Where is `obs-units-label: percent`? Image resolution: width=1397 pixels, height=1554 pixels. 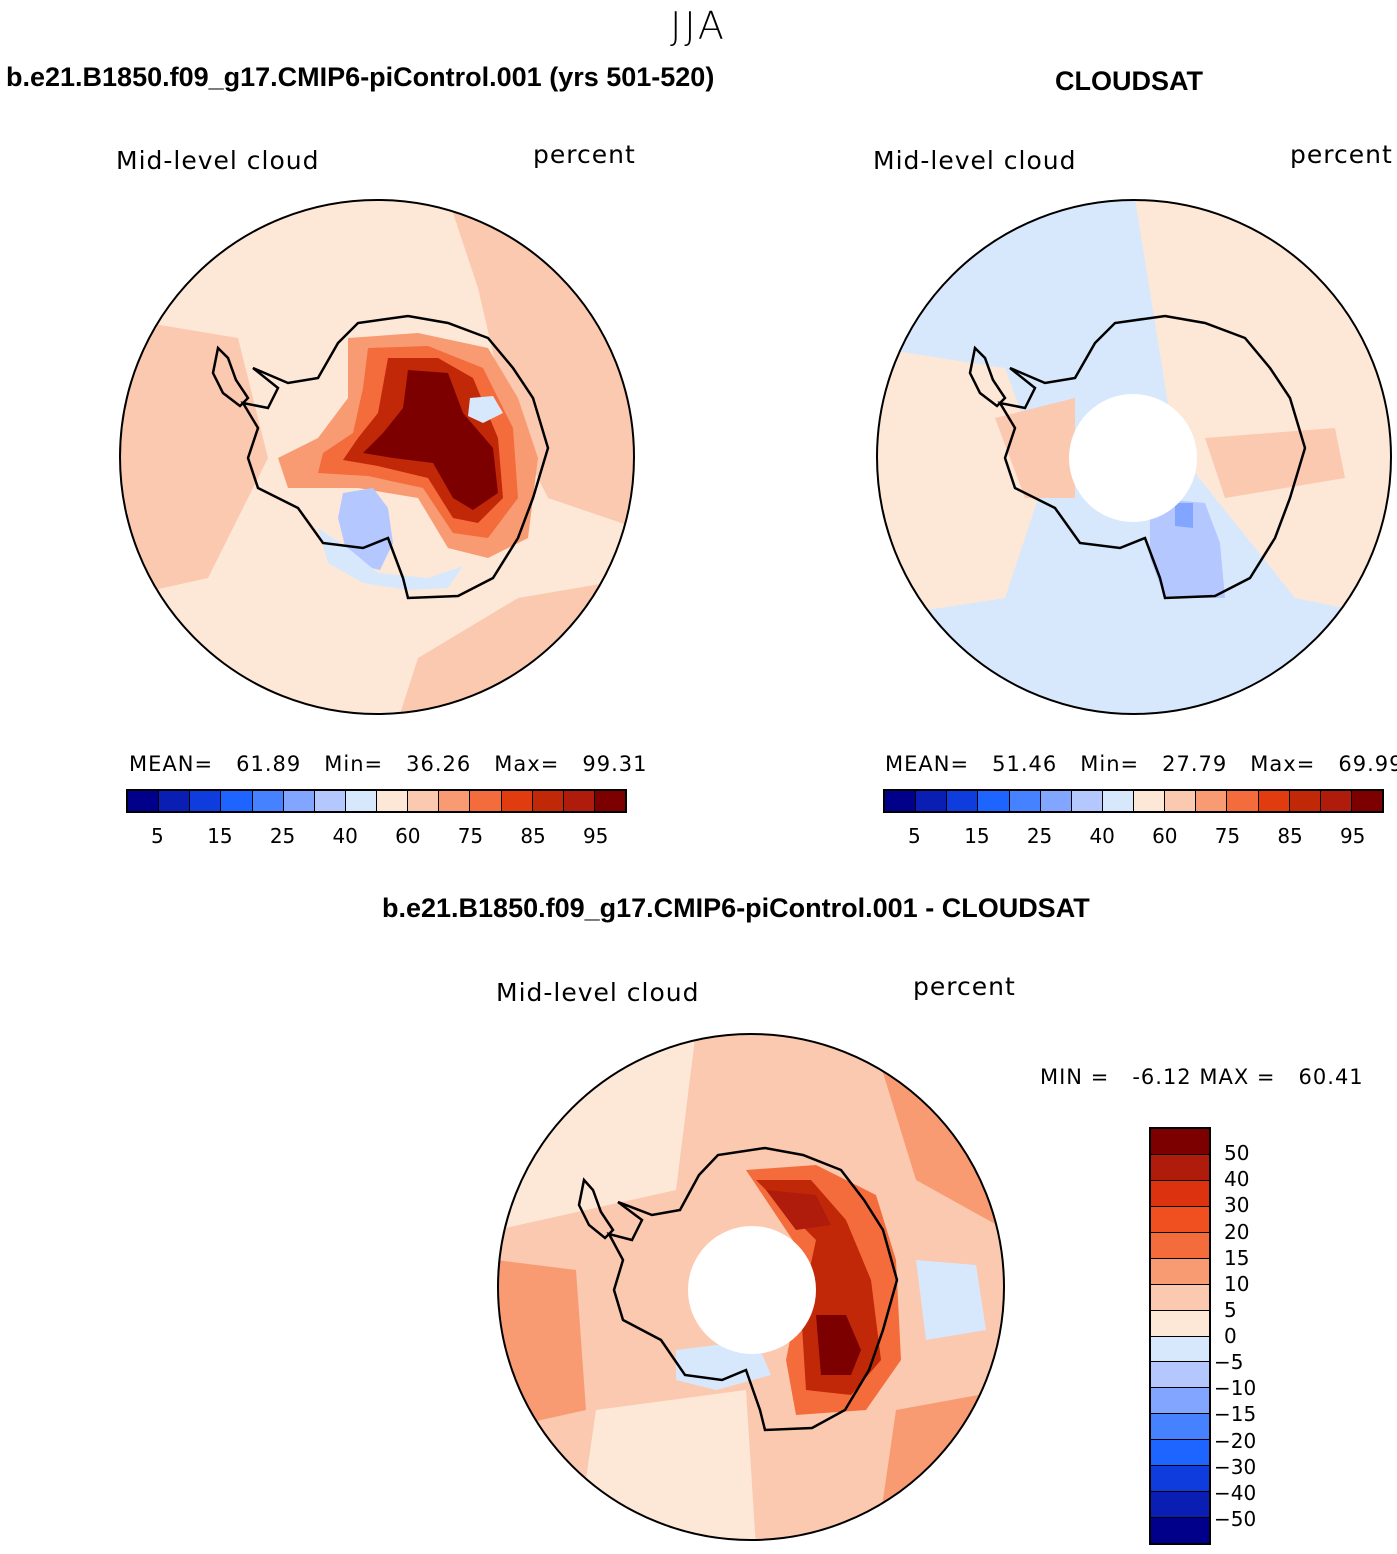 obs-units-label: percent is located at coordinates (1341, 154).